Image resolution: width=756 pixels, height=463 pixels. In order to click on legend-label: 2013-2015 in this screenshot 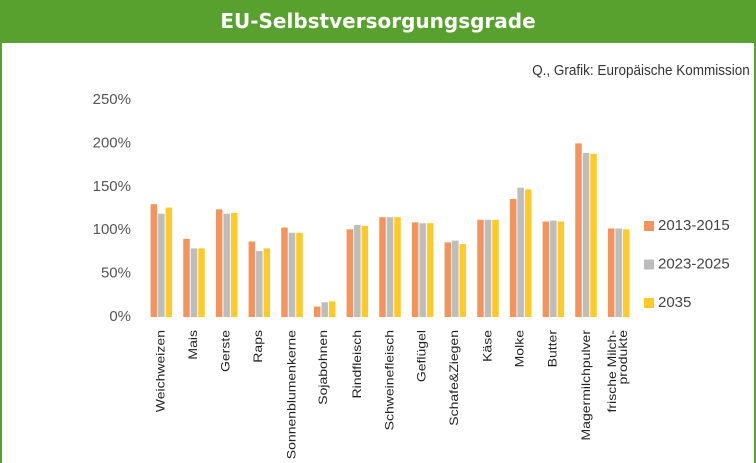, I will do `click(694, 225)`.